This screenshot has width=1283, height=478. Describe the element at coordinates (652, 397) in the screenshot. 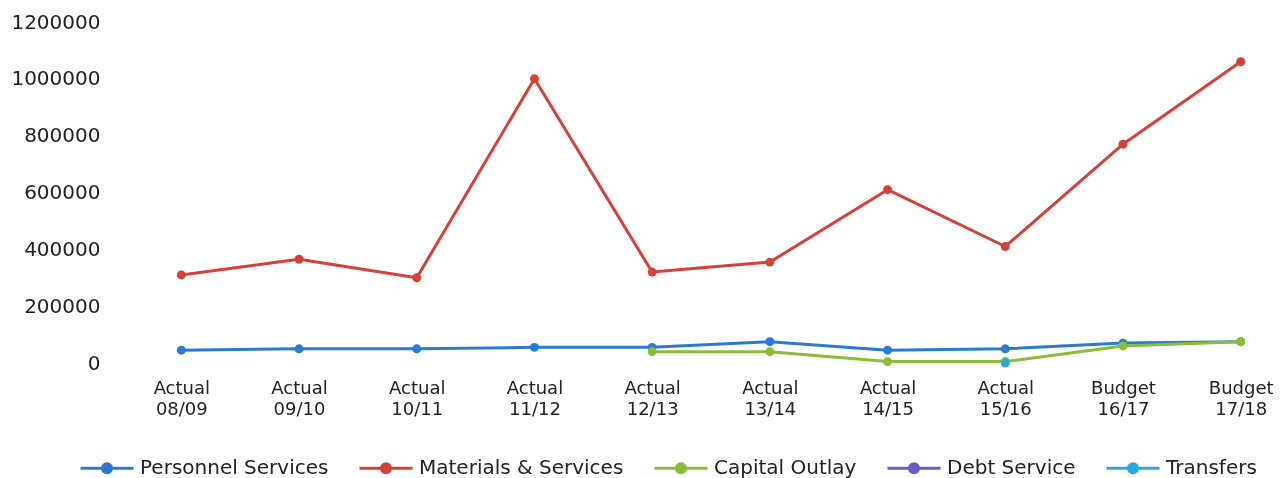

I see `x-tick-label: Actual 12/13` at that location.